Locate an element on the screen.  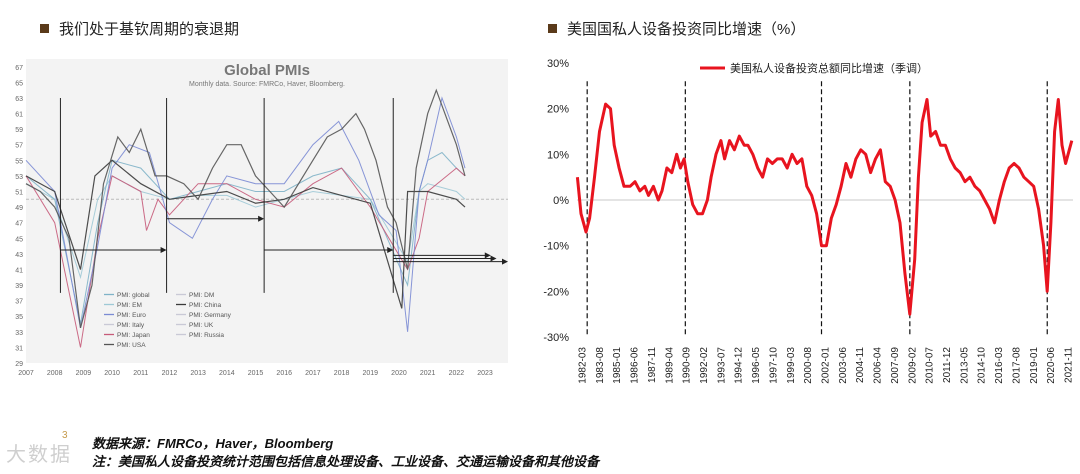
y-tick-label: 67 is located at coordinates (19, 68).